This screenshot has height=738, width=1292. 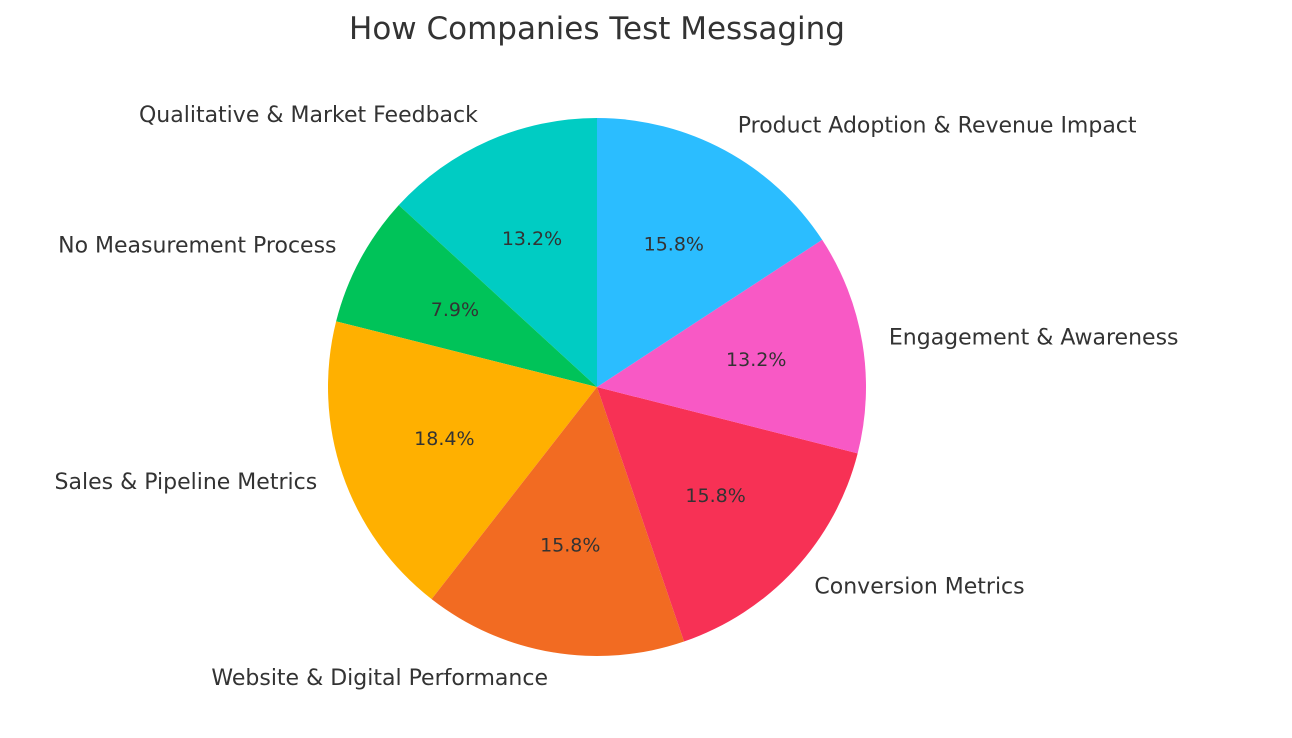 I want to click on pct-label-sales-pipeline-metrics: 18.4%, so click(x=444, y=439).